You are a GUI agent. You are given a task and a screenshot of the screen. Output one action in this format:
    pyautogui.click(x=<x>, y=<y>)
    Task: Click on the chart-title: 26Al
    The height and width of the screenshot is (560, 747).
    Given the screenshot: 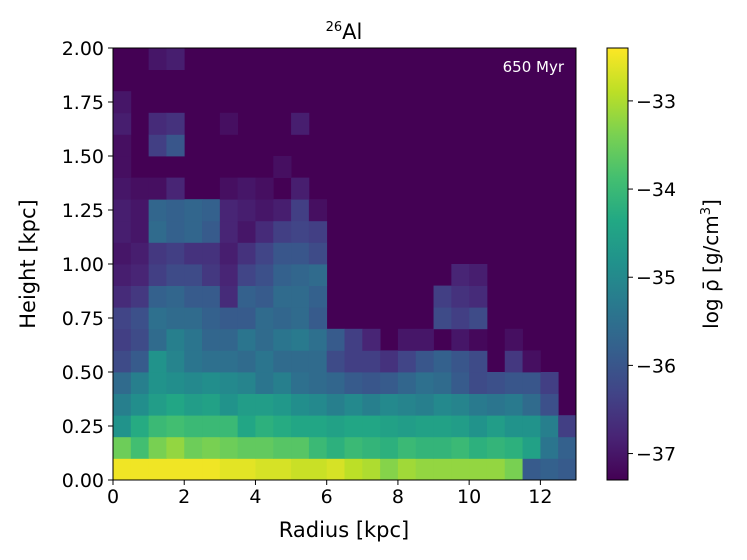 What is the action you would take?
    pyautogui.click(x=344, y=32)
    